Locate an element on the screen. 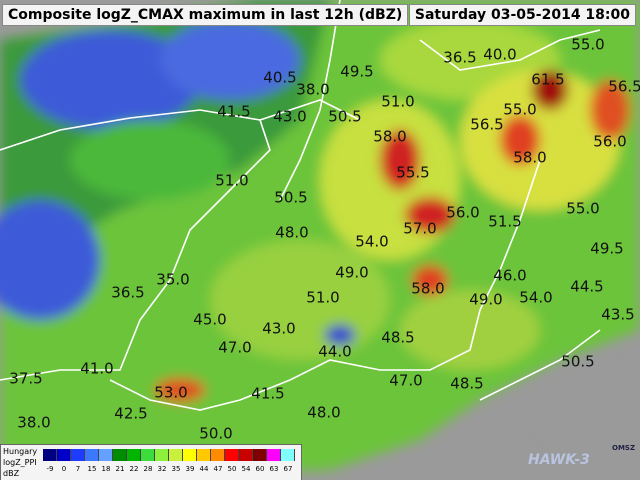  max-value-label: 55.5 is located at coordinates (412, 173).